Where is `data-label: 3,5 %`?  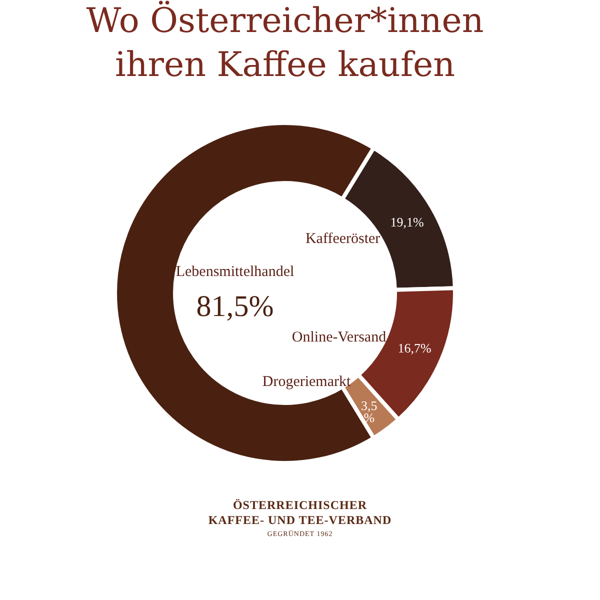 data-label: 3,5 % is located at coordinates (369, 412).